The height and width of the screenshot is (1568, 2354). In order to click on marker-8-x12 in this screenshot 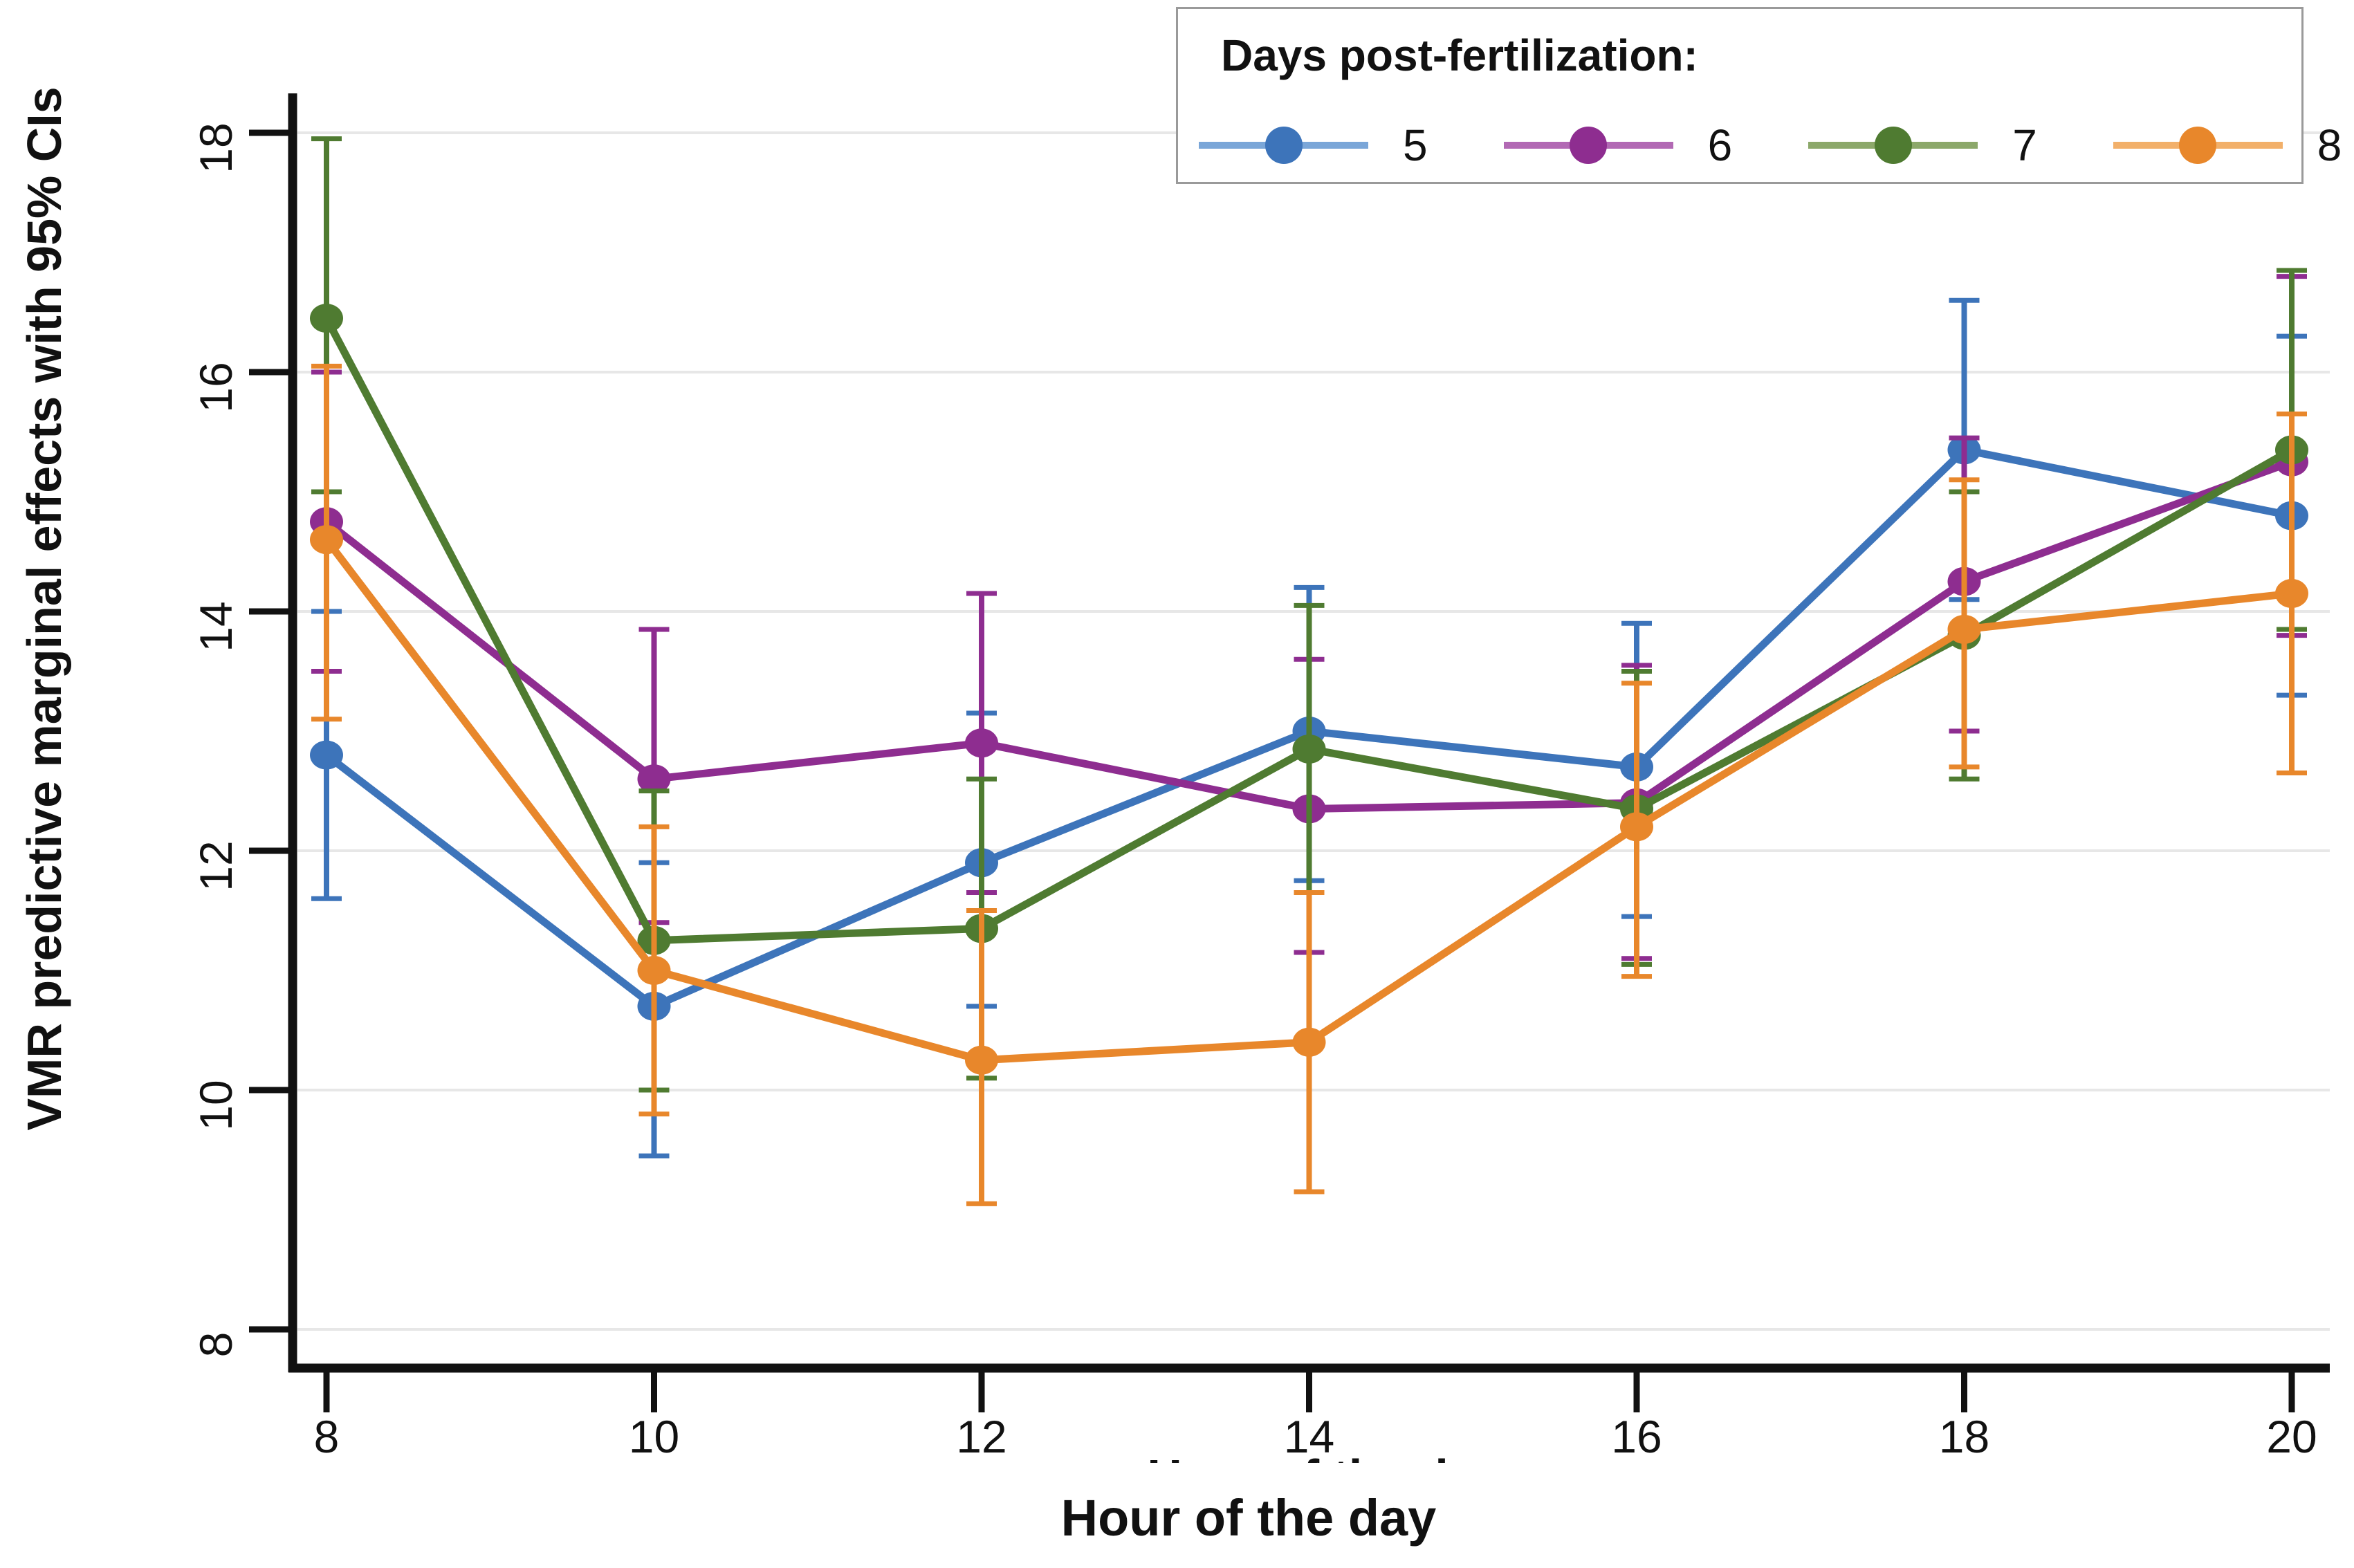, I will do `click(982, 1060)`.